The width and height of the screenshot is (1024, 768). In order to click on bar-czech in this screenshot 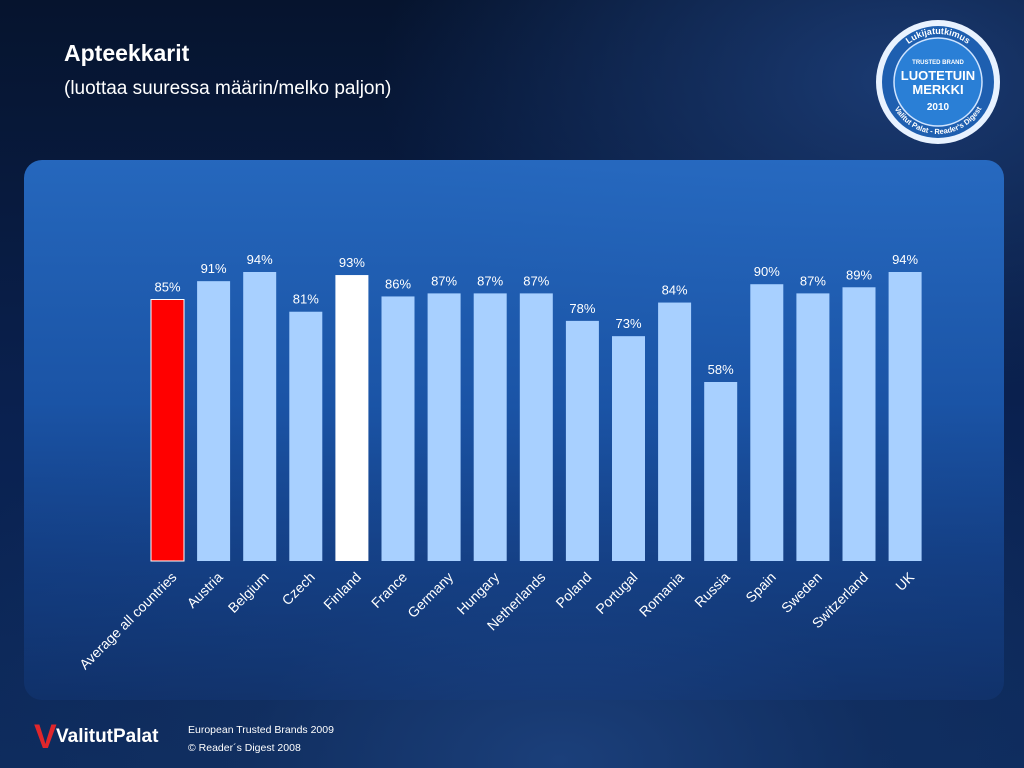, I will do `click(306, 436)`.